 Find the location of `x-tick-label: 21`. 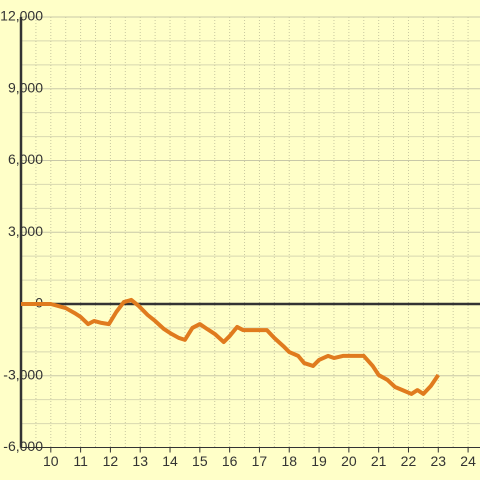

x-tick-label: 21 is located at coordinates (379, 461).